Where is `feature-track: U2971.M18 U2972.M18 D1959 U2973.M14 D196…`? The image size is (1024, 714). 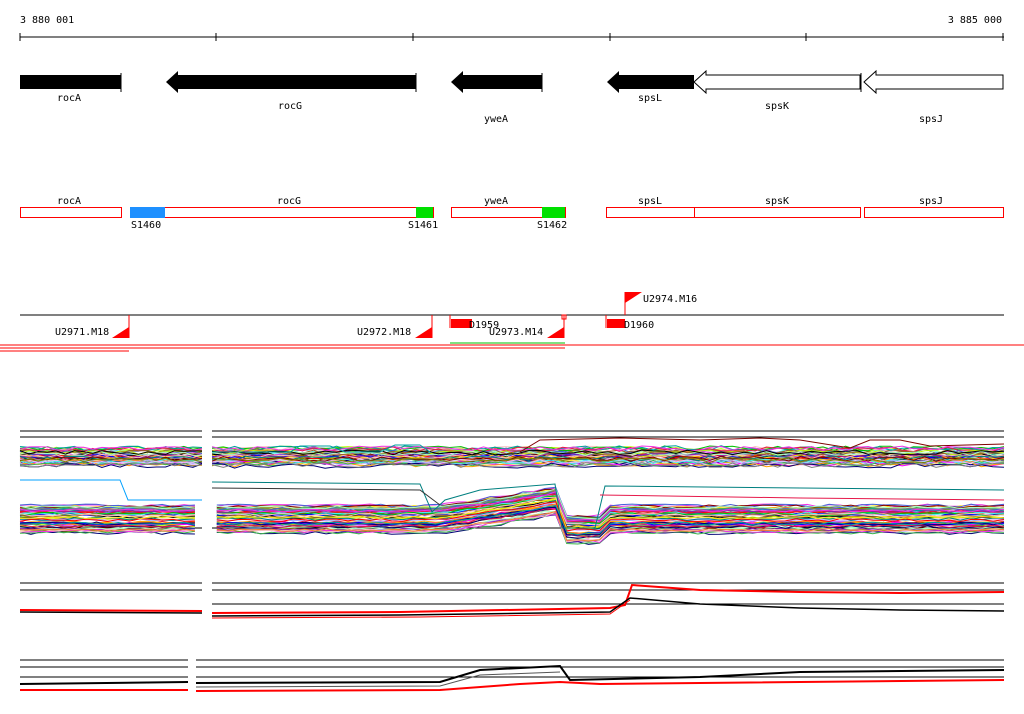
feature-track: U2971.M18 U2972.M18 D1959 U2973.M14 D196… is located at coordinates (512, 322).